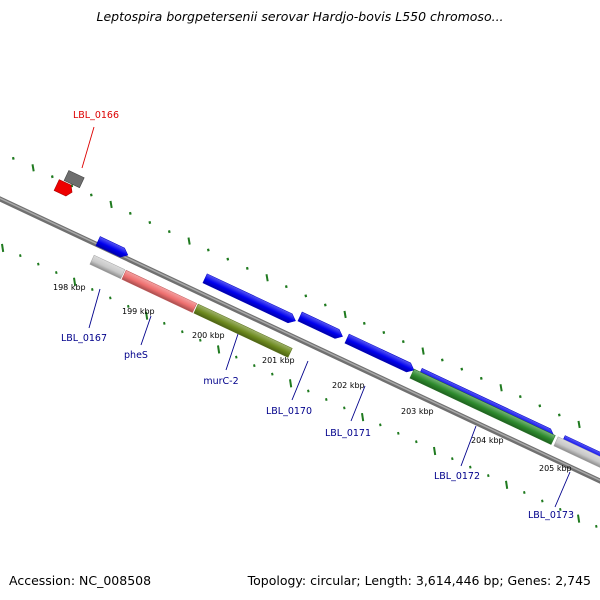 The width and height of the screenshot is (600, 600). Describe the element at coordinates (289, 411) in the screenshot. I see `gene-label: LBL_0170` at that location.